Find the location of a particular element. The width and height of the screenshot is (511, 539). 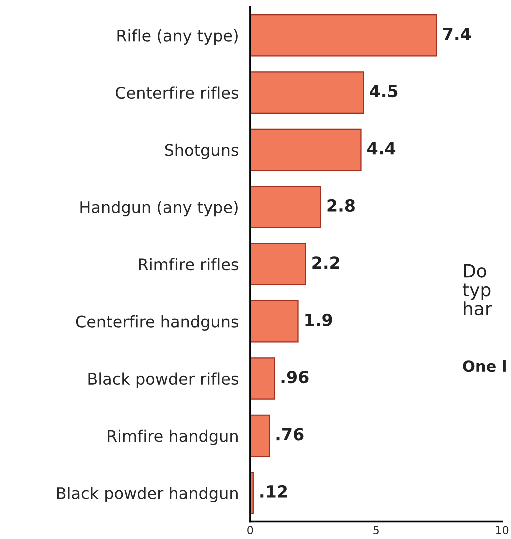

y-tick-label: Centerfire rifles is located at coordinates (177, 93).